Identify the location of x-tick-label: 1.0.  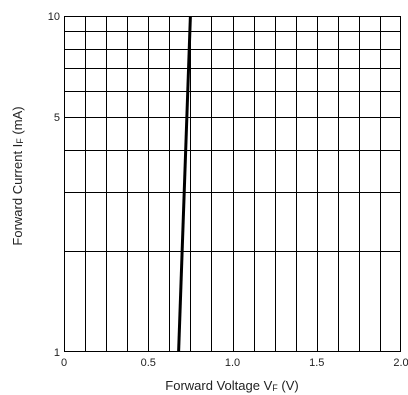
(232, 363).